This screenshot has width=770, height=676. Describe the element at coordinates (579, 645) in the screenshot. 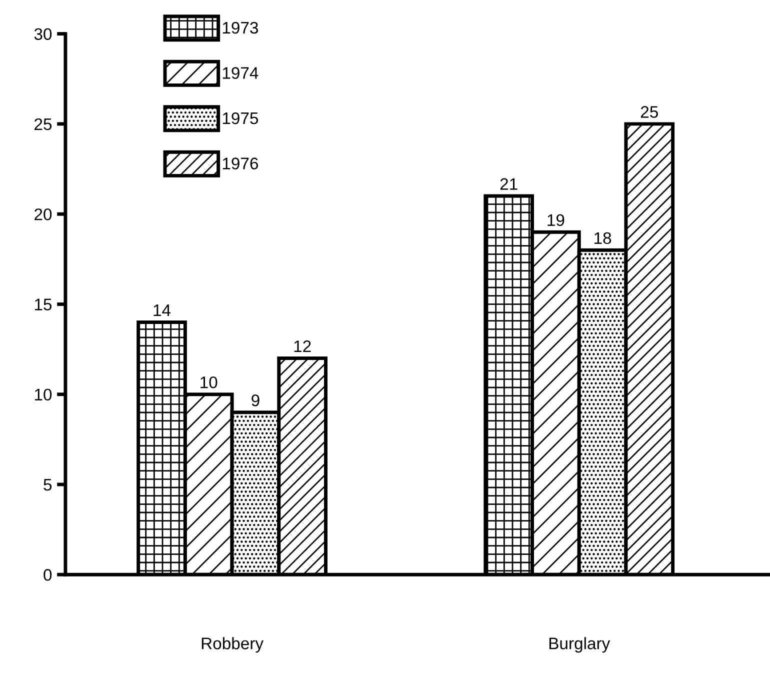

I see `x-tick-label: Burglary` at that location.